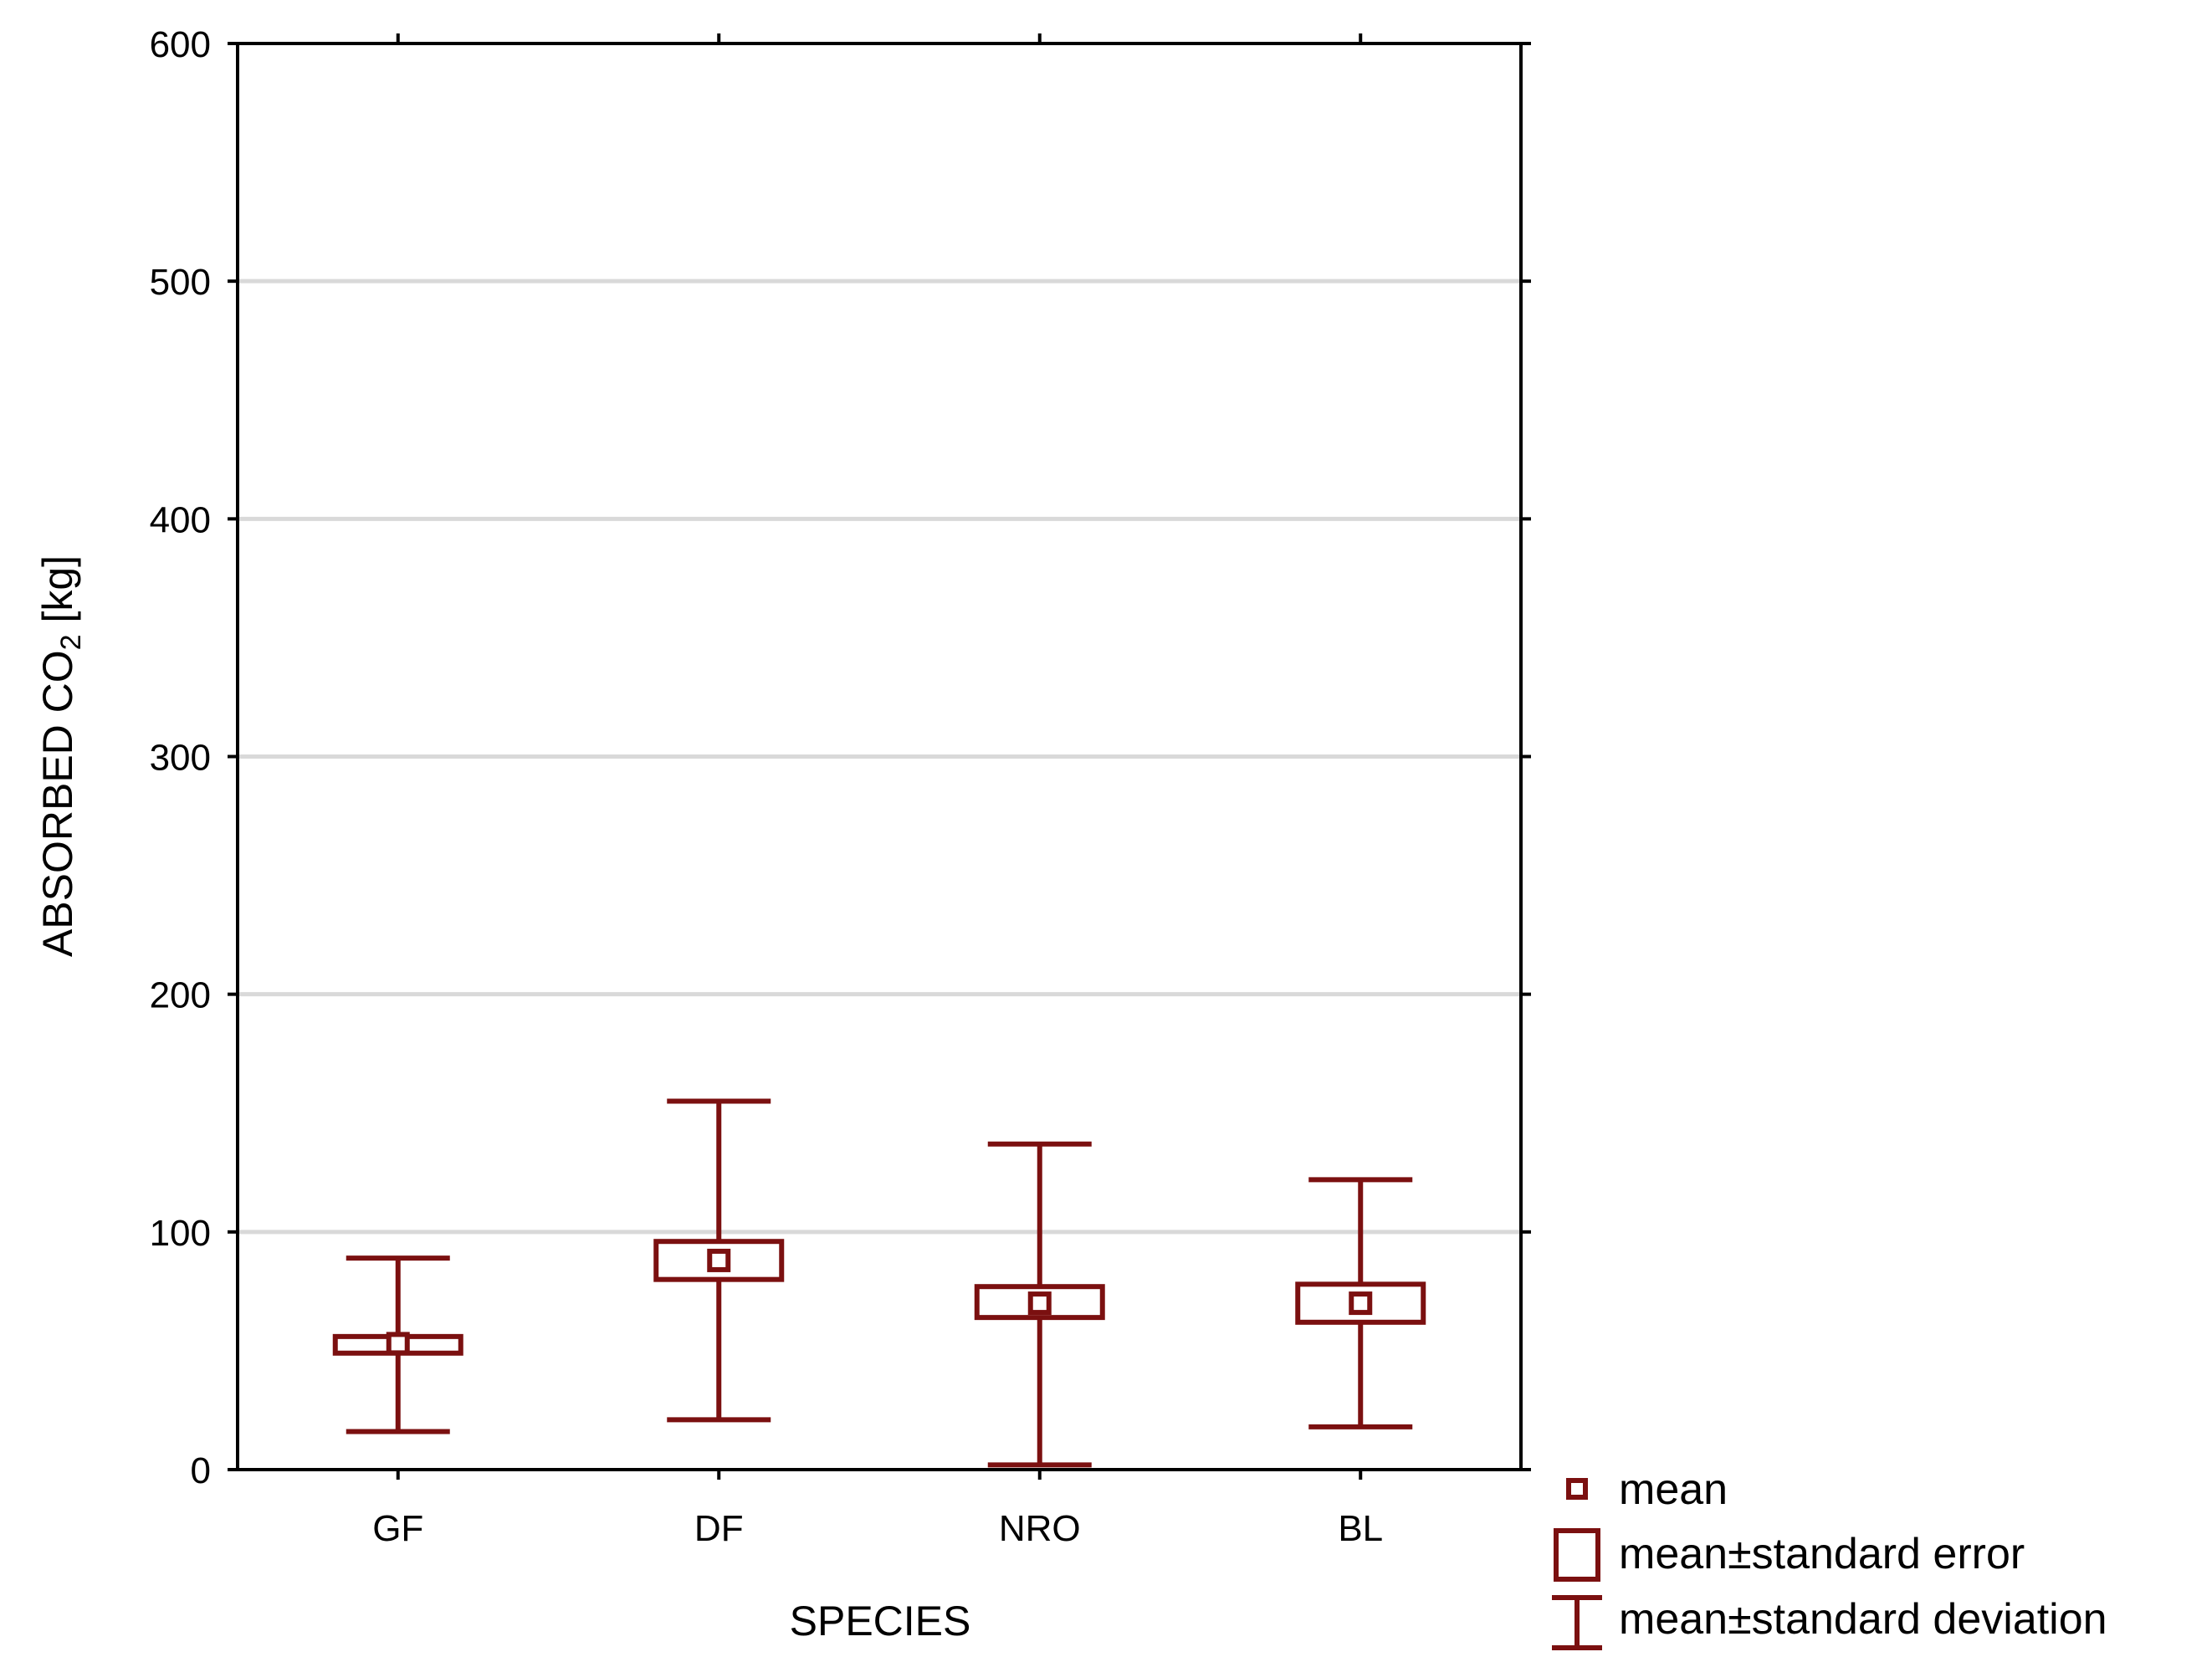  I want to click on y-tick-labels: 0 100 200 300 400 500 600, so click(180, 758).